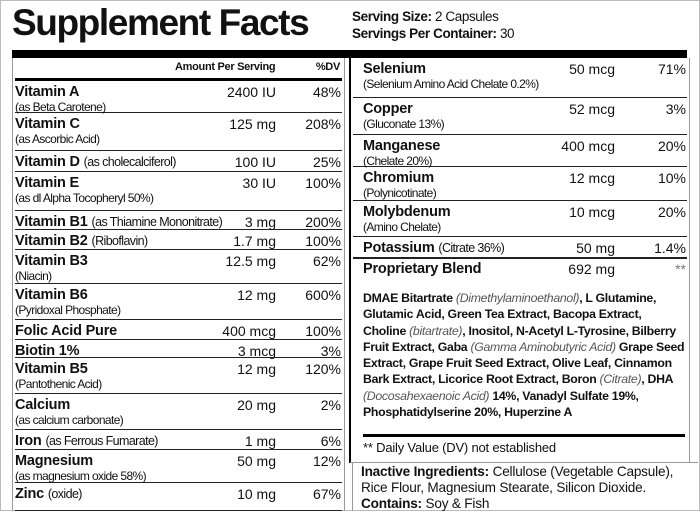 This screenshot has height=512, width=700. Describe the element at coordinates (178, 412) in the screenshot. I see `nutrient-row: Calcium (as calcium carbonate) 20 mg 2%` at that location.